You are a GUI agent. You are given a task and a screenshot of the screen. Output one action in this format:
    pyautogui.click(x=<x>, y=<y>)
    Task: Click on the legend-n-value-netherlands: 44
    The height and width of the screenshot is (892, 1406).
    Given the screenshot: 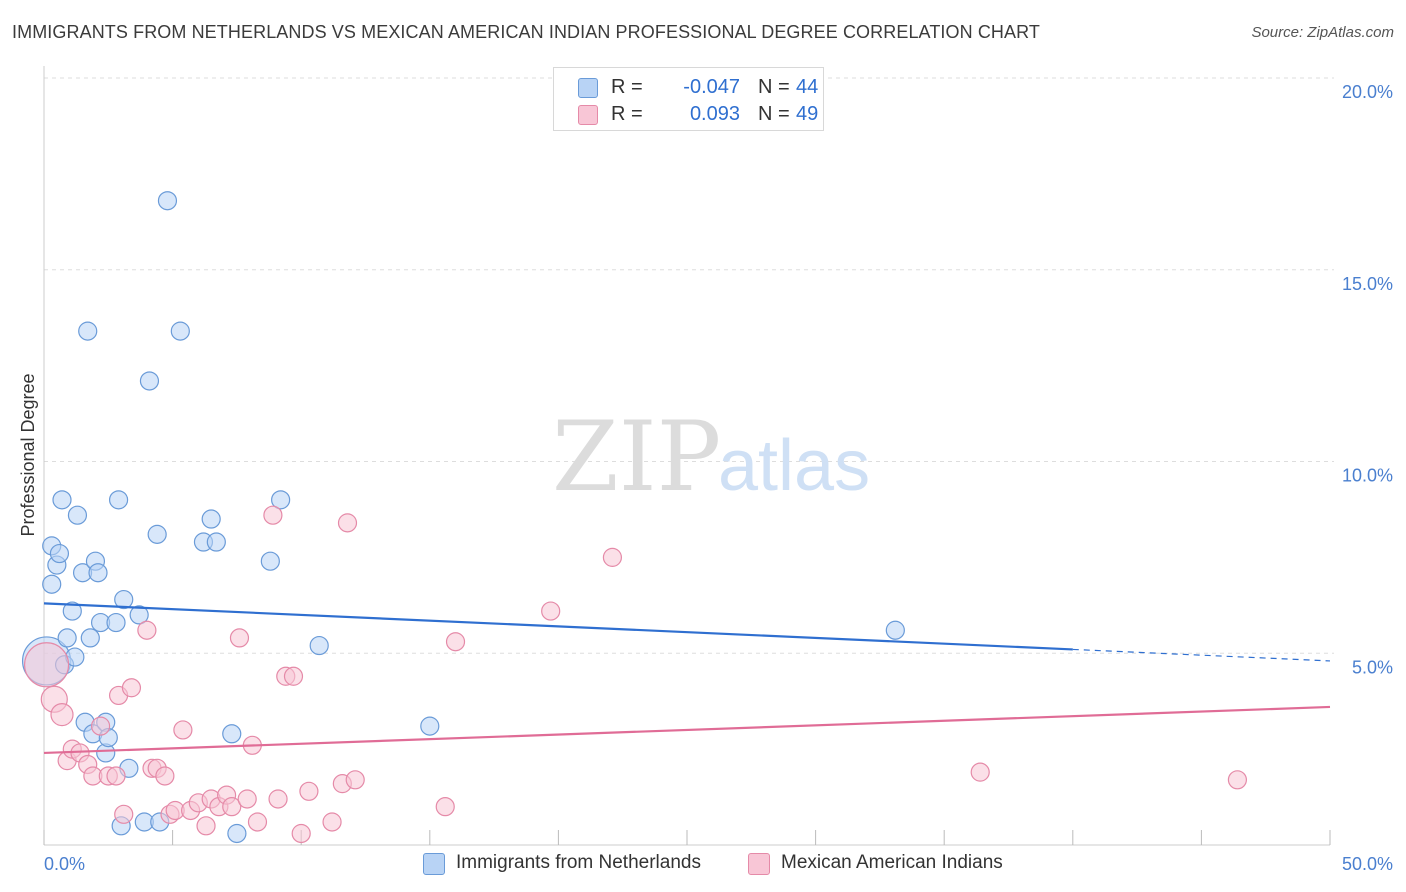 What is the action you would take?
    pyautogui.click(x=807, y=87)
    